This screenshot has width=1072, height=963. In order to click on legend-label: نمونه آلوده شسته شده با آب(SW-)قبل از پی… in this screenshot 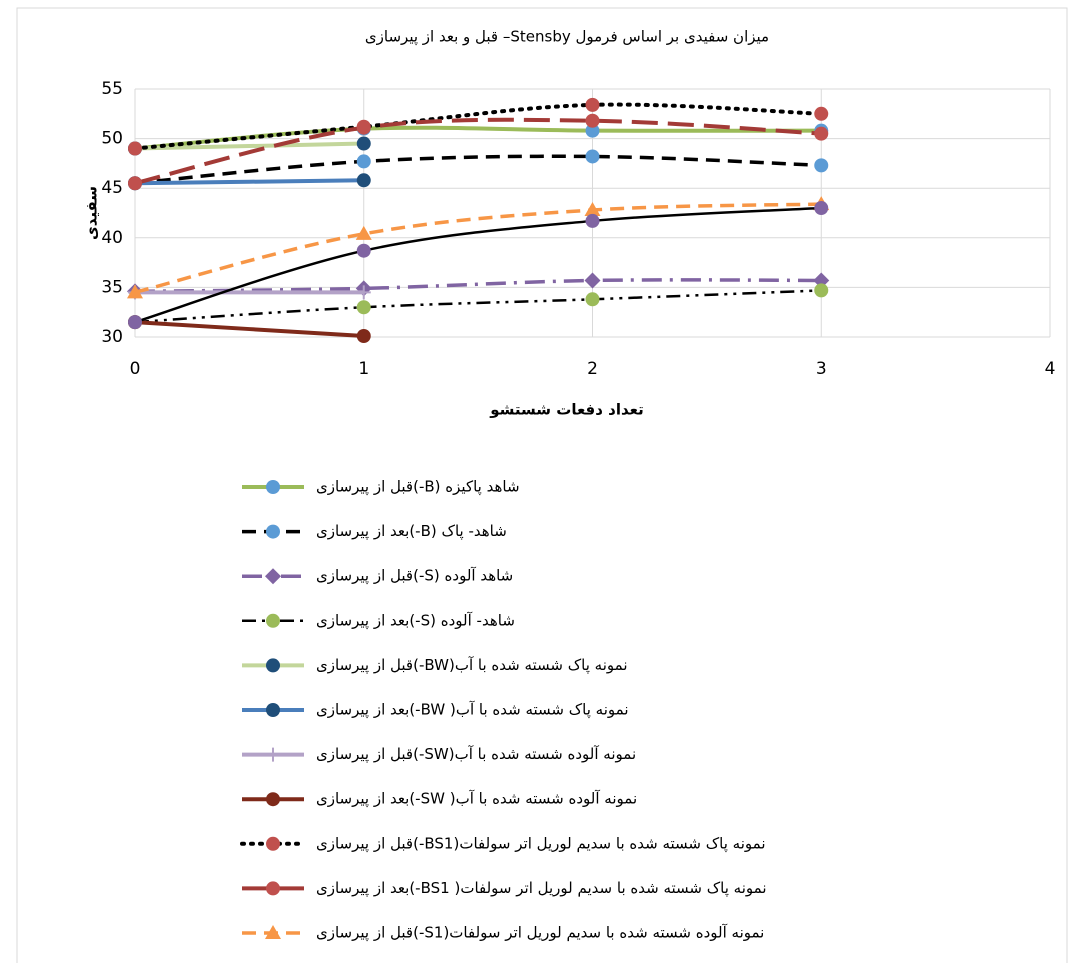, I will do `click(476, 754)`.